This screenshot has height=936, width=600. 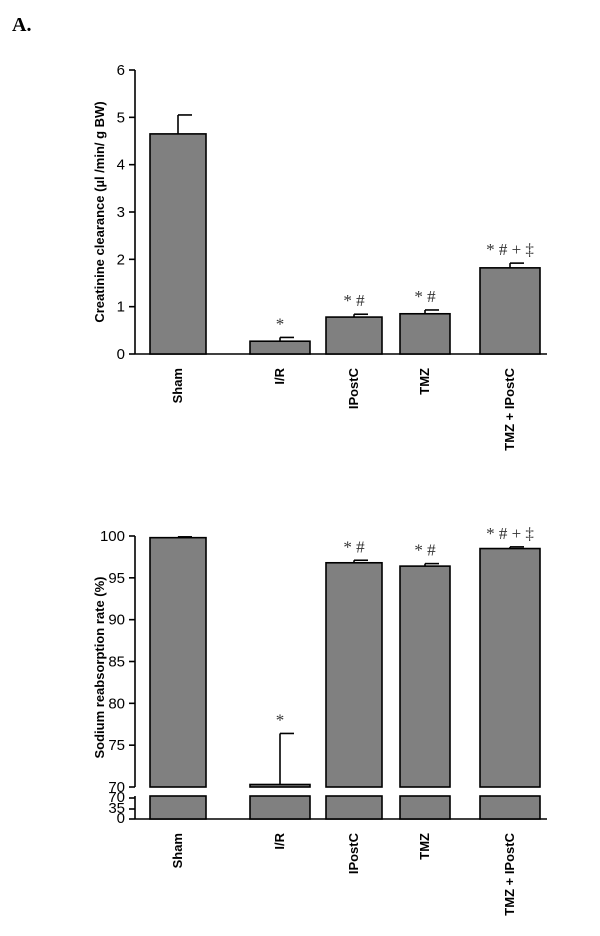 What do you see at coordinates (99, 667) in the screenshot?
I see `y-axis-label: Sodium reabsorption rate (%)` at bounding box center [99, 667].